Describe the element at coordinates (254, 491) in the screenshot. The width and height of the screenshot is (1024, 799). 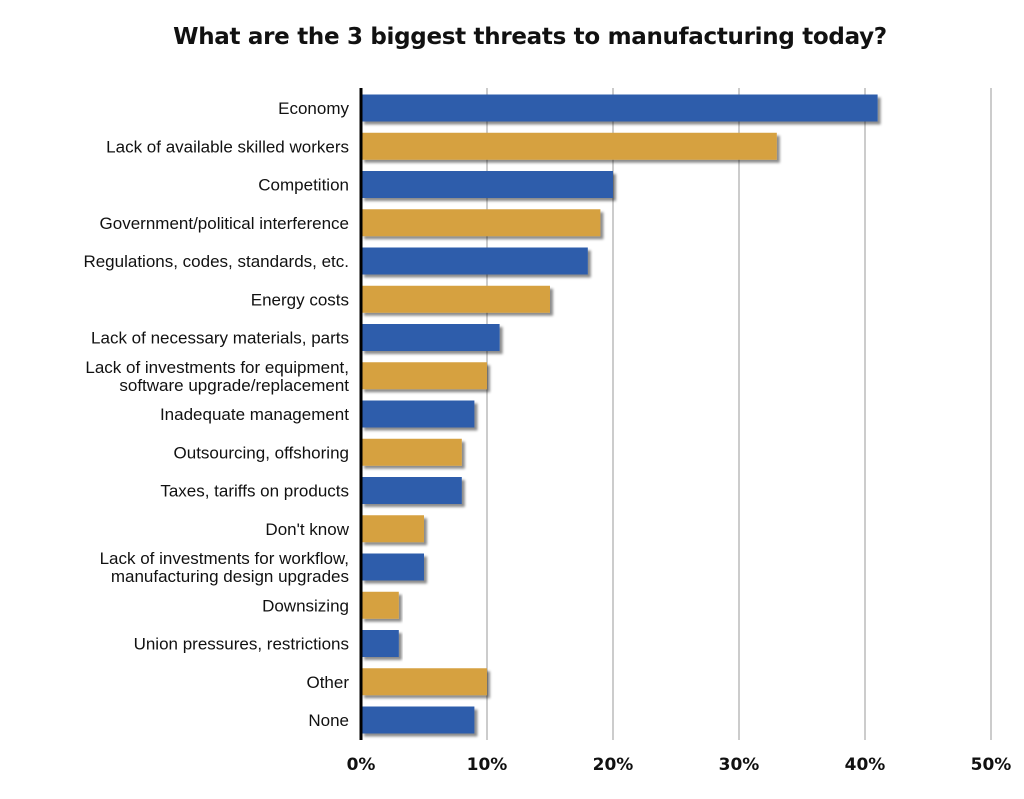
I see `category-label: Taxes, tariffs on products` at that location.